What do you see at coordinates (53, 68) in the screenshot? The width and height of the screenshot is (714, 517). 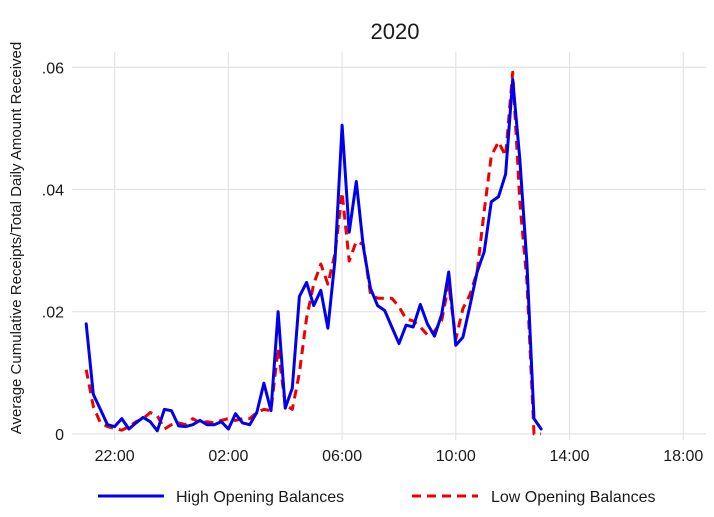 I see `y-tick-label: .06` at bounding box center [53, 68].